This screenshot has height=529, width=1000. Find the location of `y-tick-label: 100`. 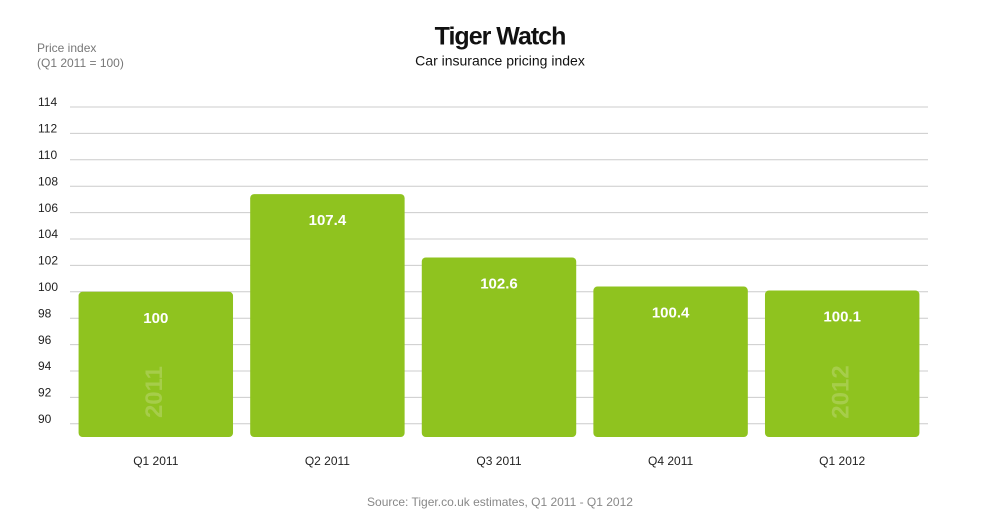

y-tick-label: 100 is located at coordinates (48, 287).